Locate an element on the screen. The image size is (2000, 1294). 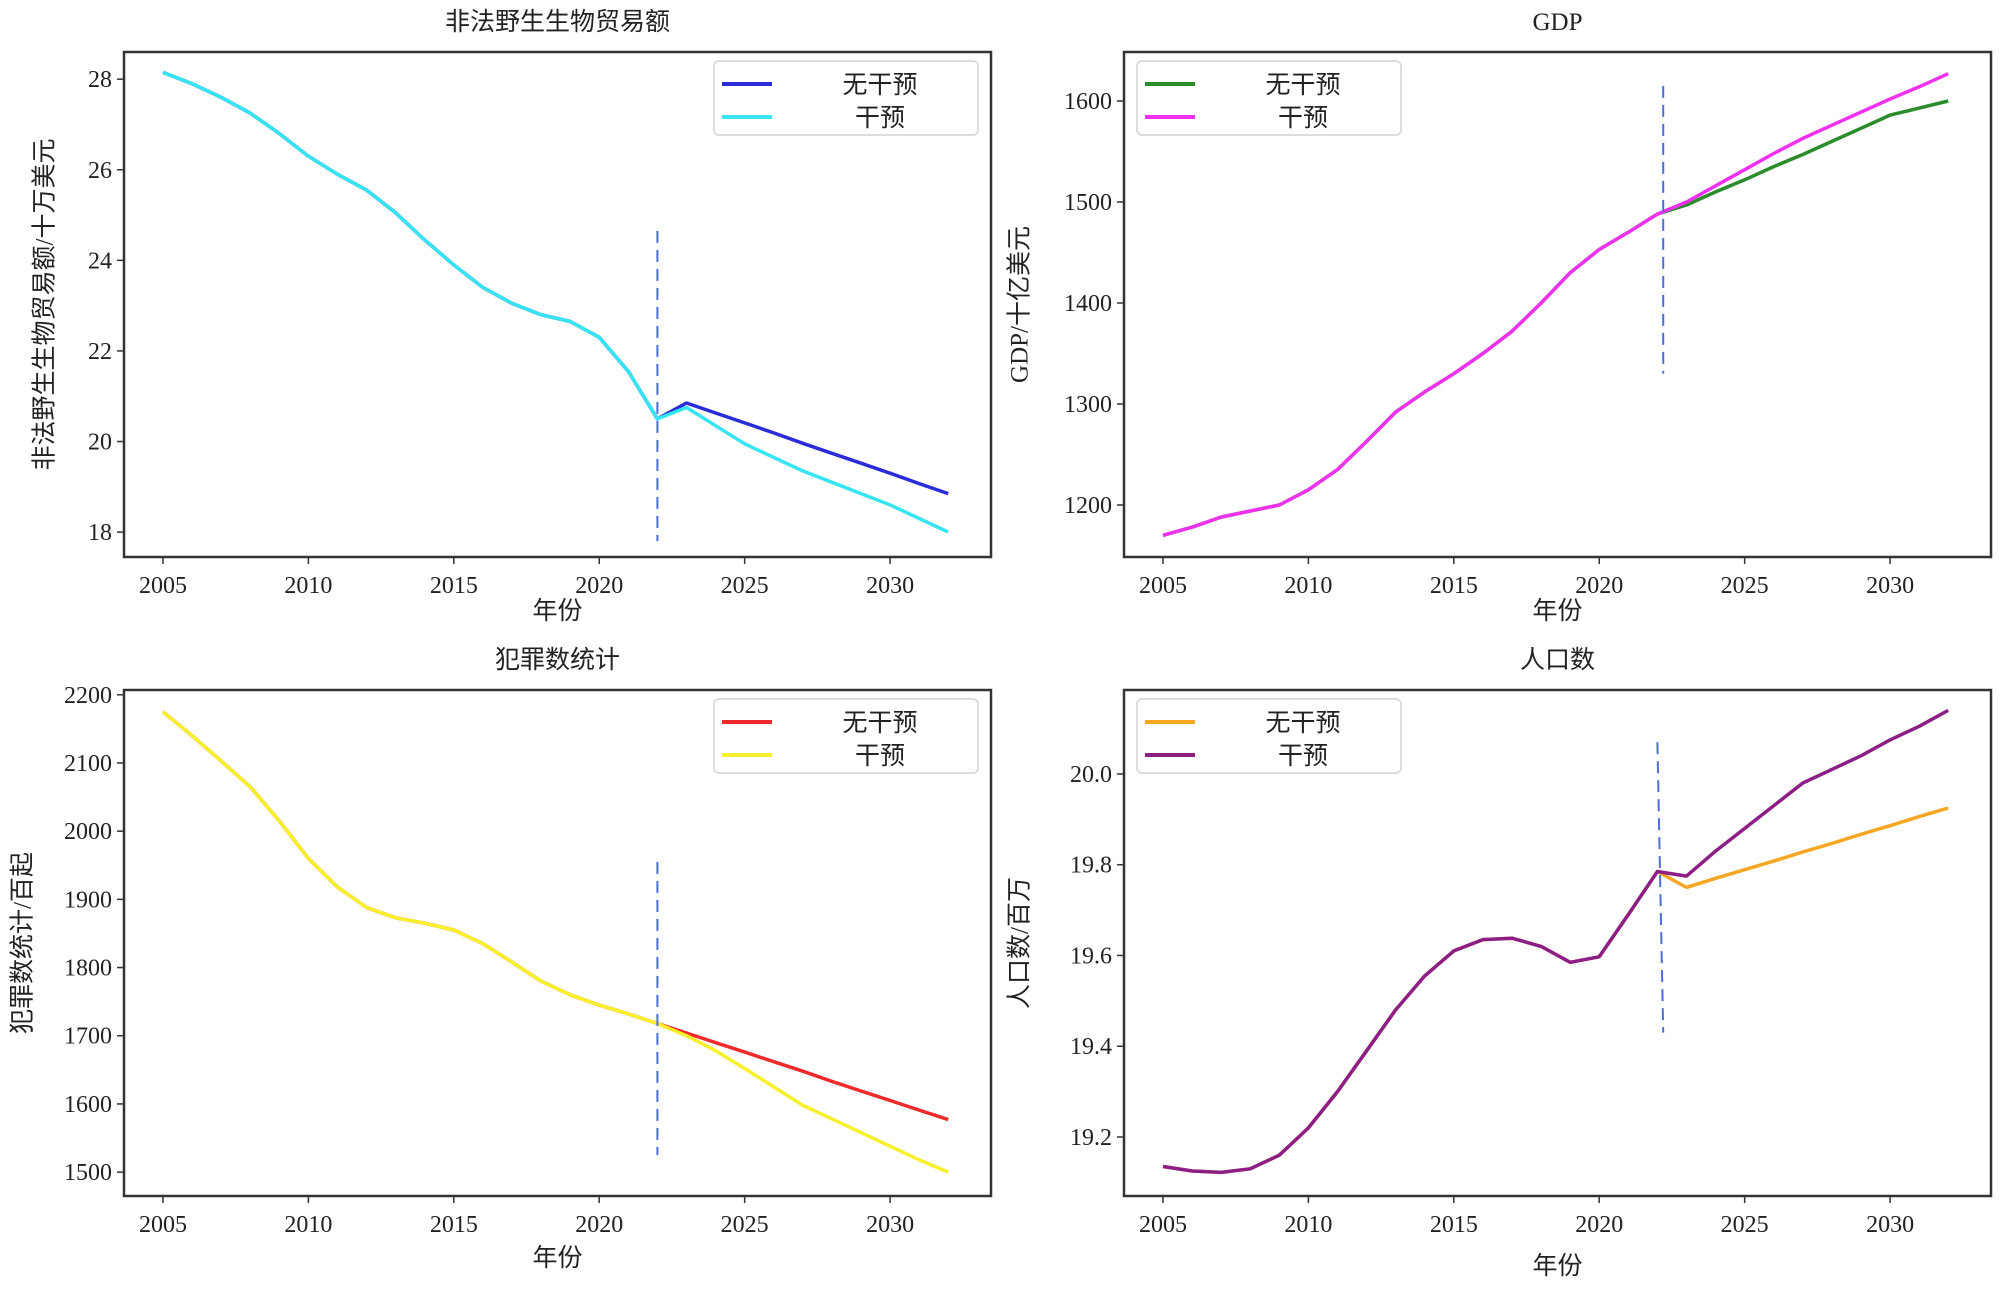
y-tick-label: 1900 is located at coordinates (88, 900).